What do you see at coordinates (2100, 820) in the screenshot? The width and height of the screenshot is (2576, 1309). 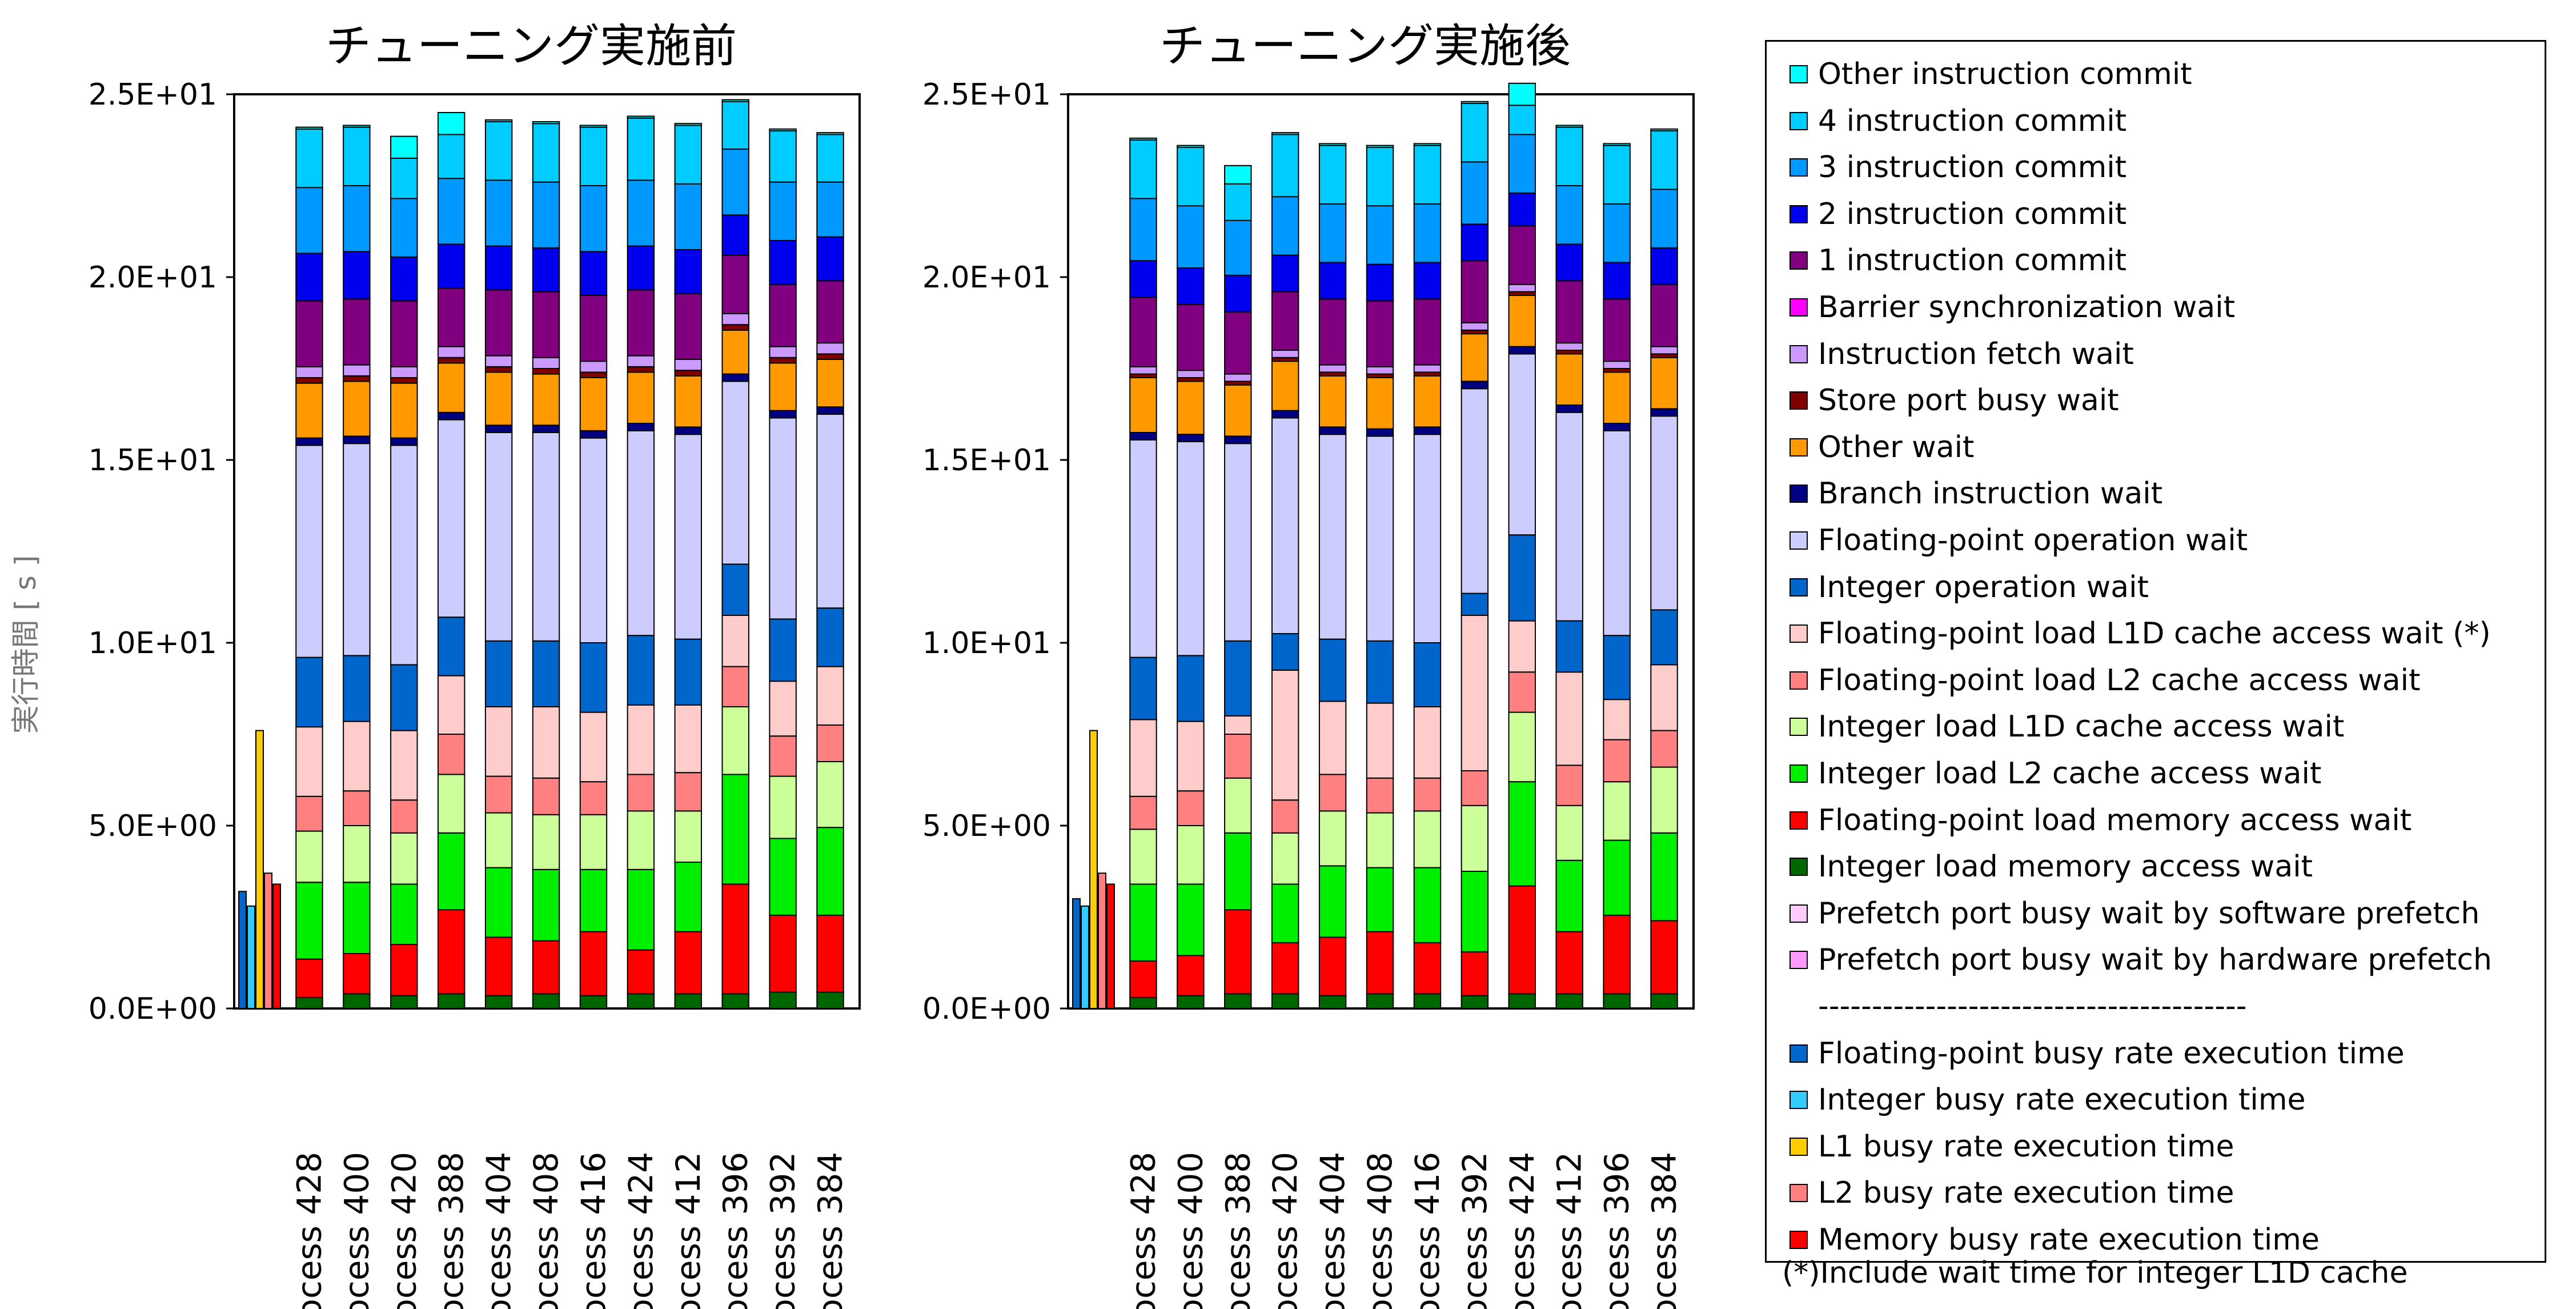 I see `legend-item: Floating-point load memory access wait` at bounding box center [2100, 820].